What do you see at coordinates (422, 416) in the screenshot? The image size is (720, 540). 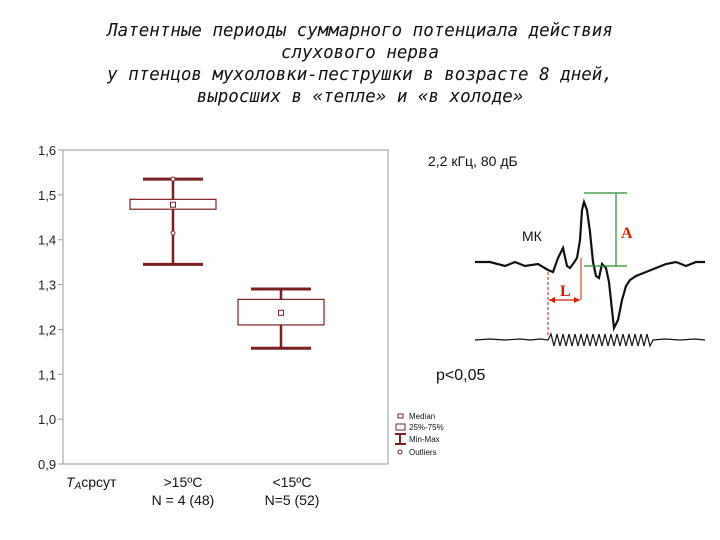 I see `legend-median: Median` at bounding box center [422, 416].